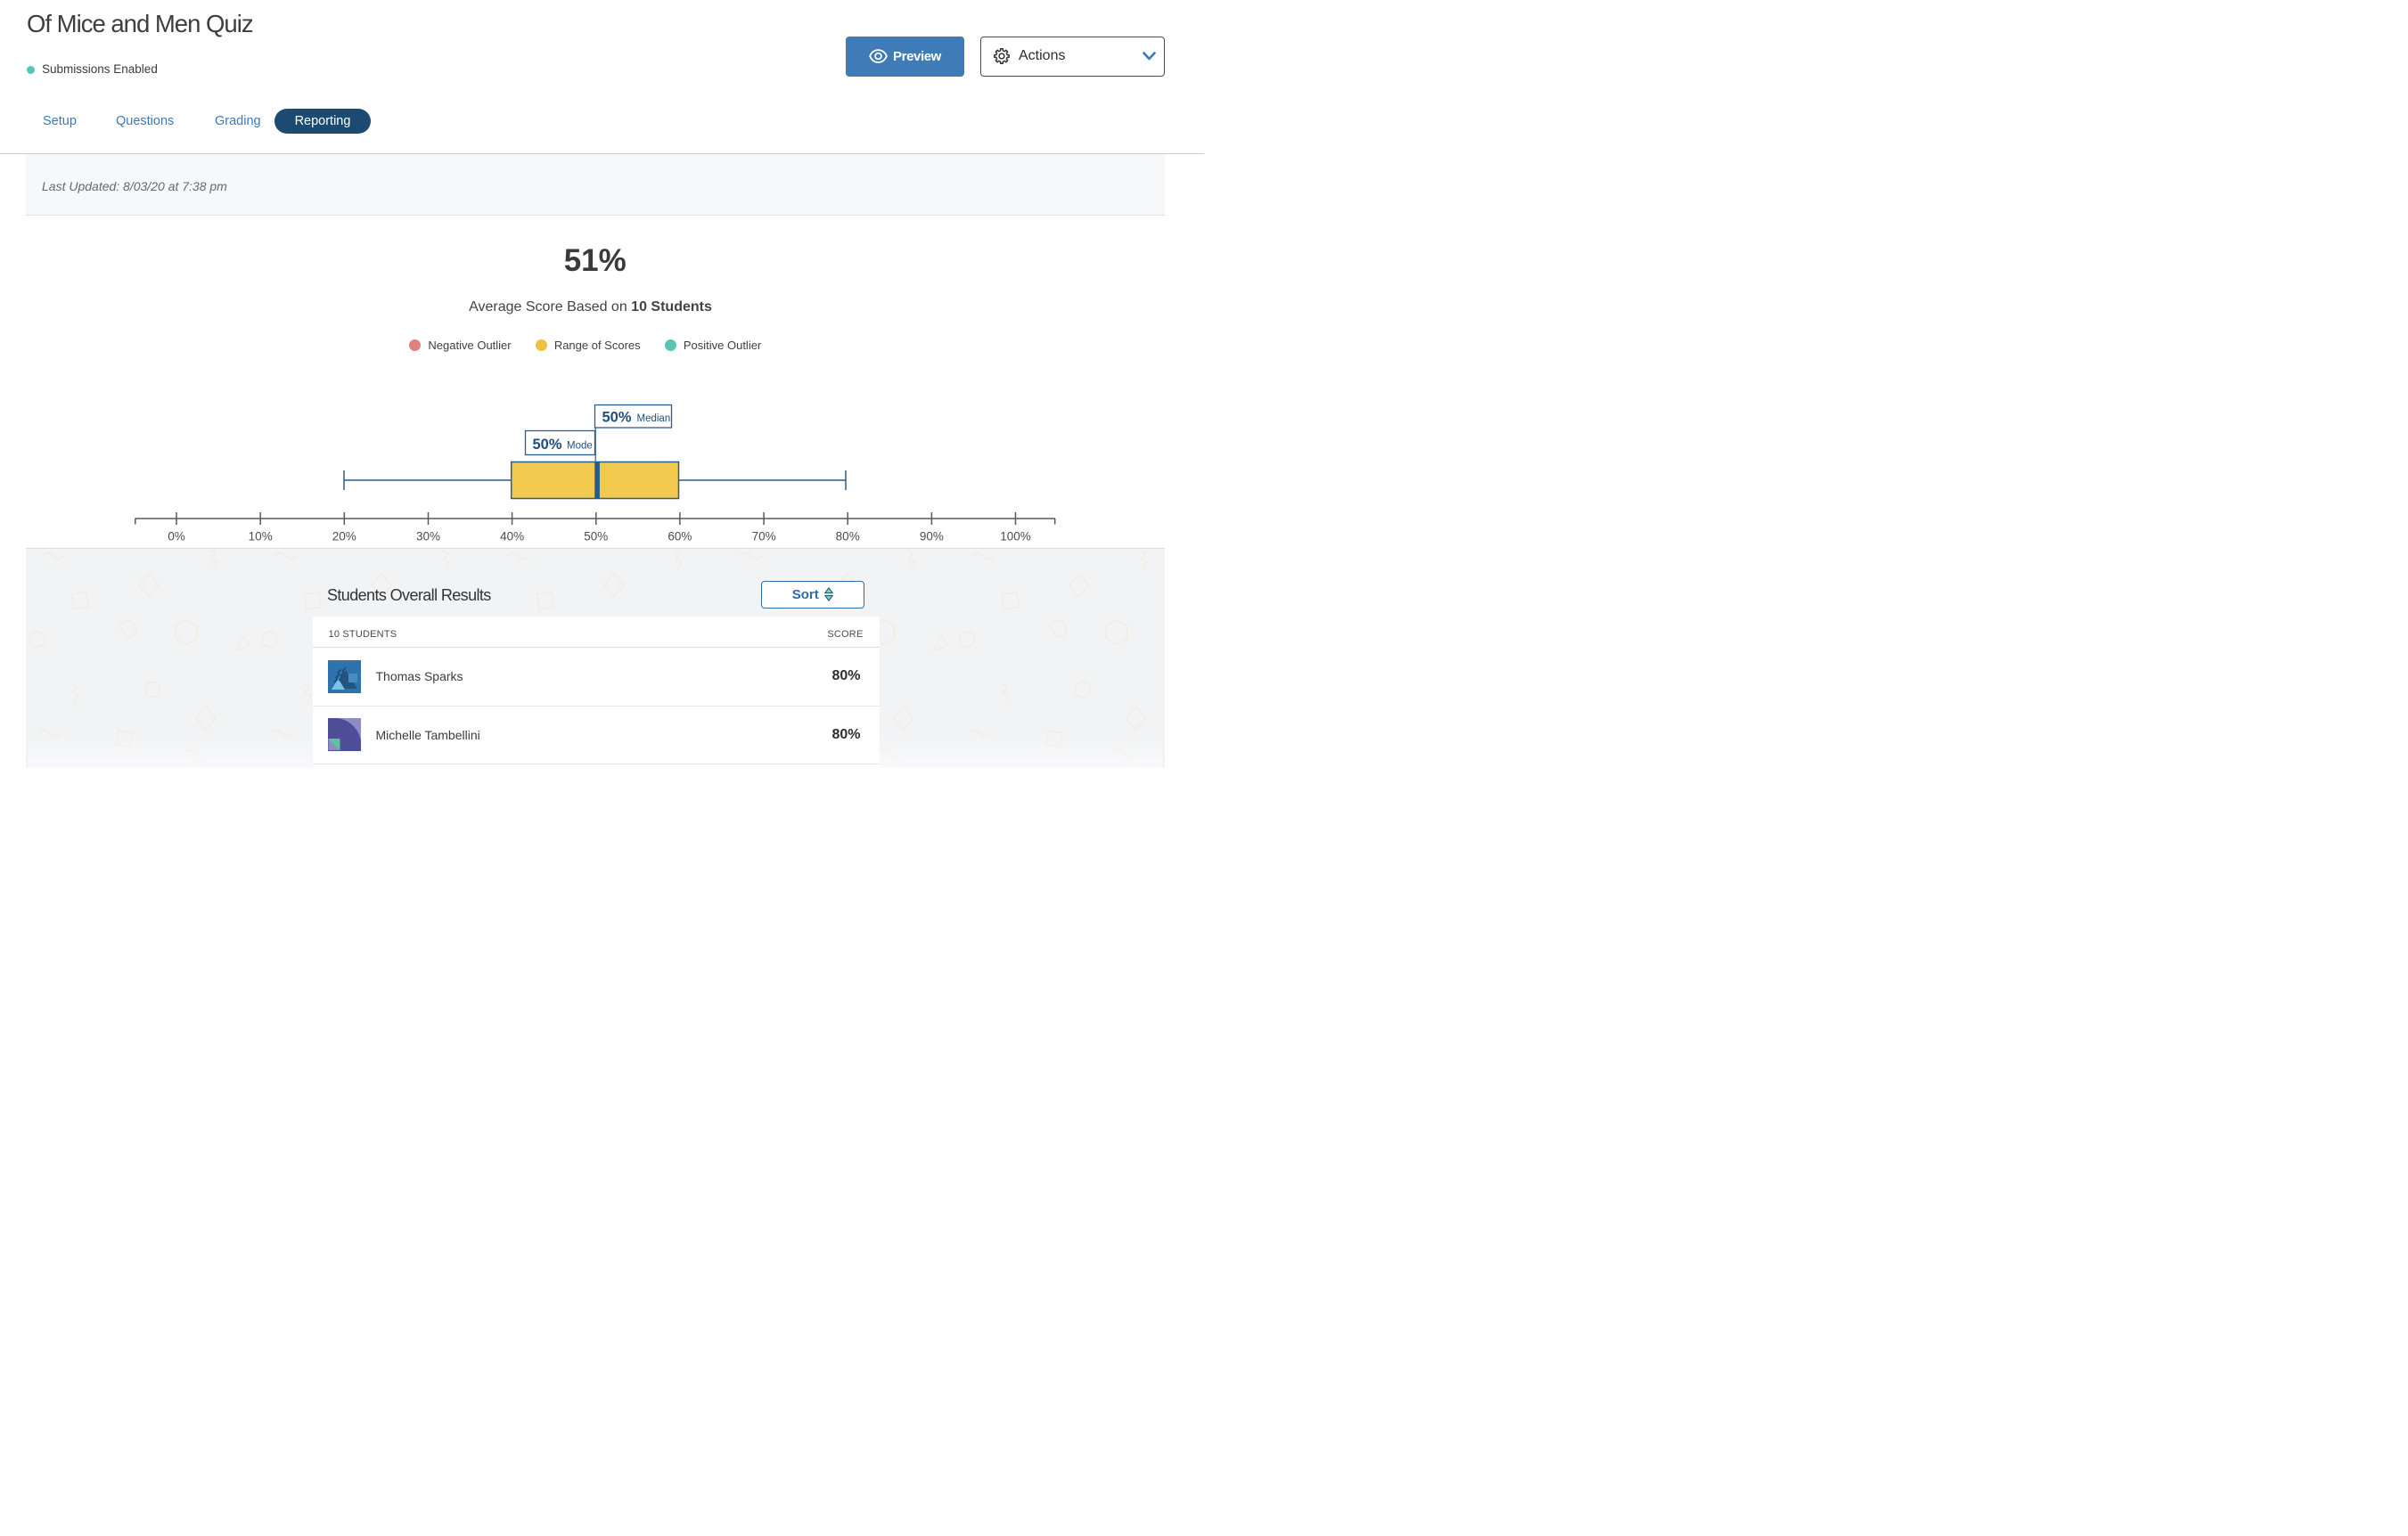  I want to click on svg-text: 90%, so click(932, 536).